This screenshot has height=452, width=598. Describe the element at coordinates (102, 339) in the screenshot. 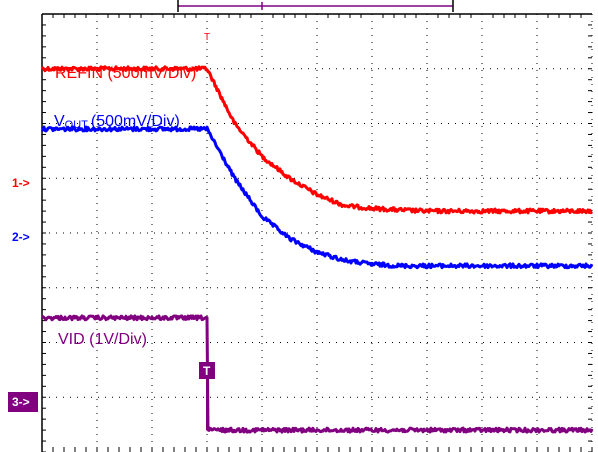

I see `trace-label-vid: VID (1V/Div)` at that location.